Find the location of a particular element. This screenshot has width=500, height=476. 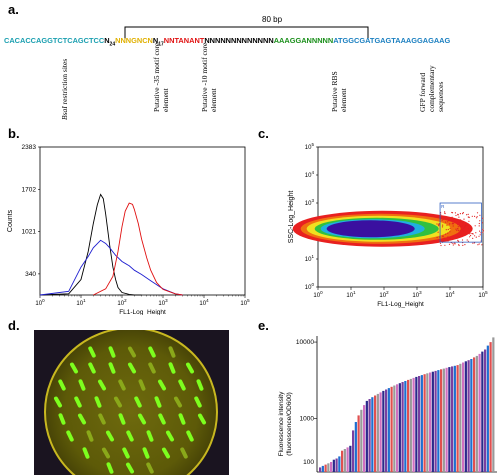

y-tick-label: 2383 is located at coordinates (29, 147).